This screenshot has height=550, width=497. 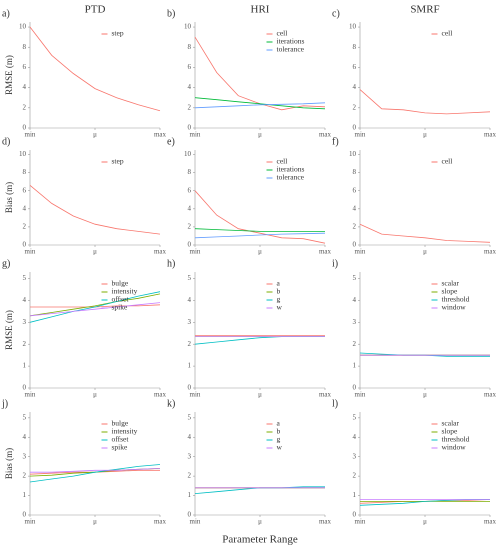 I want to click on legend-label: step, so click(x=118, y=33).